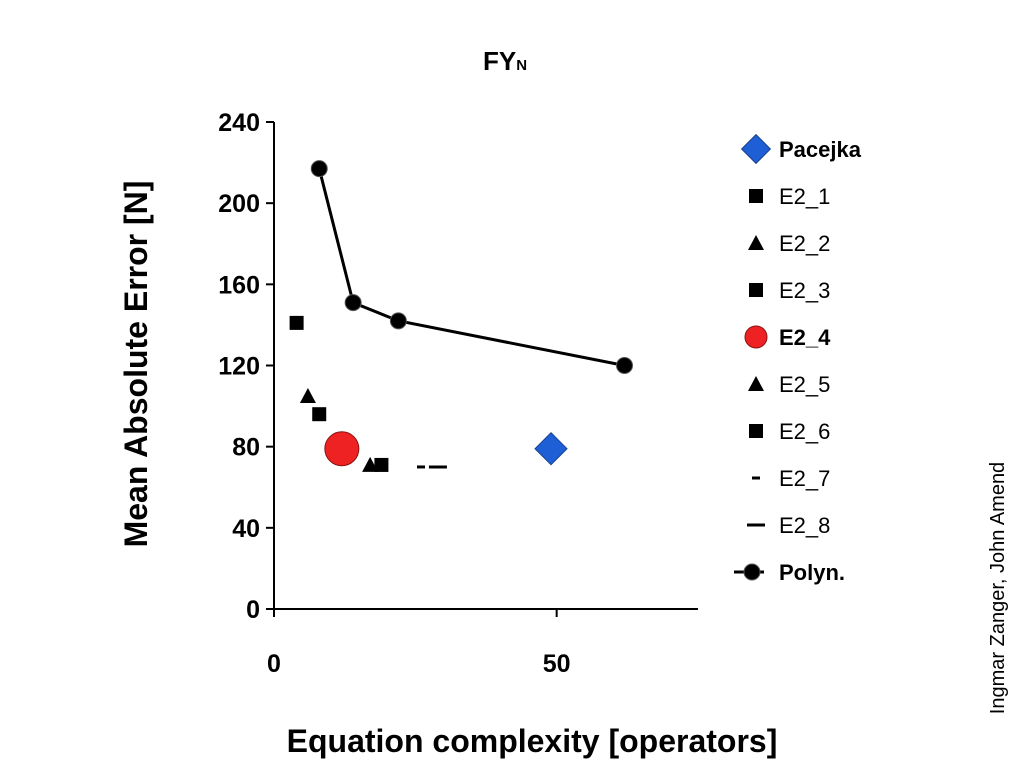 The height and width of the screenshot is (768, 1024). Describe the element at coordinates (998, 588) in the screenshot. I see `credit-text: Ingmar Zanger, John Amend` at that location.